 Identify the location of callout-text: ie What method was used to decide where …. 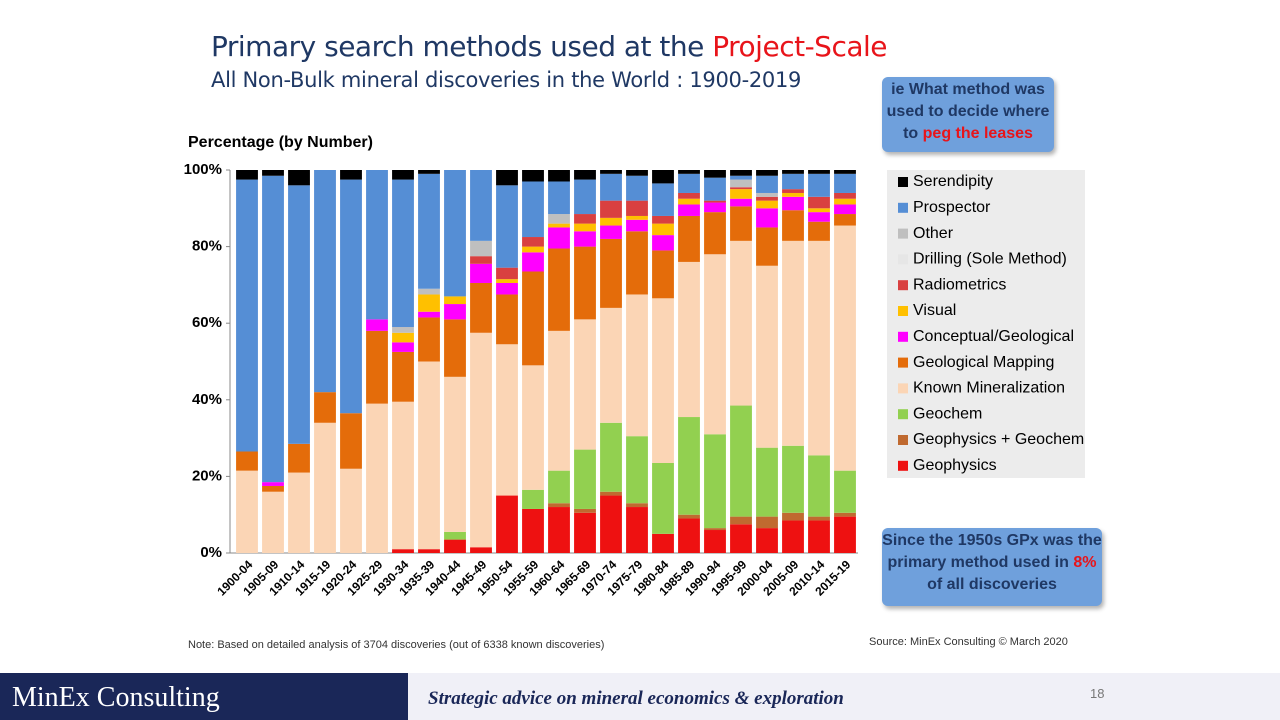
(968, 111).